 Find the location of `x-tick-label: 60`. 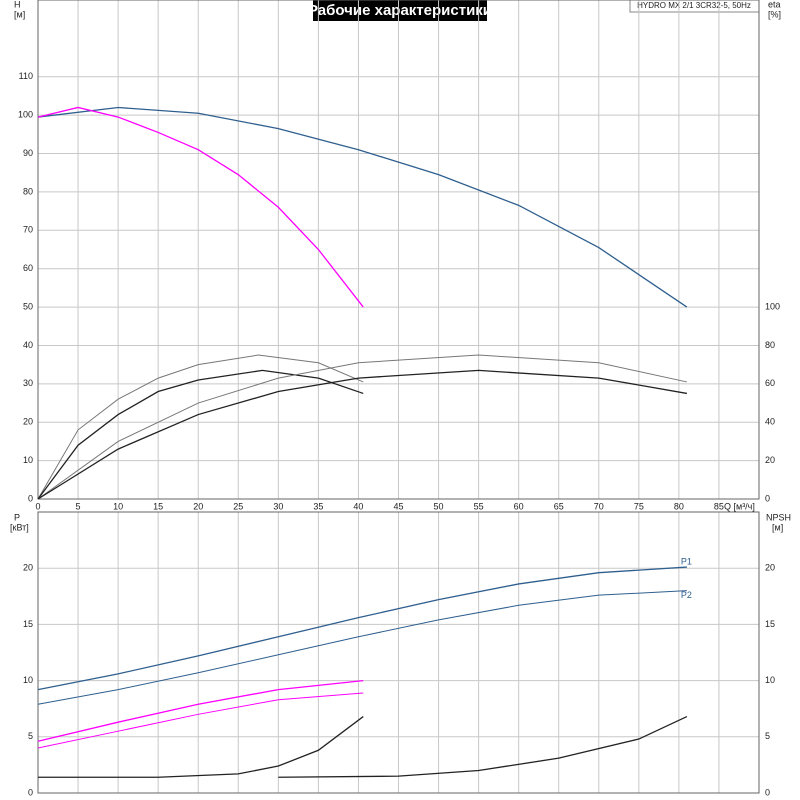

x-tick-label: 60 is located at coordinates (519, 506).